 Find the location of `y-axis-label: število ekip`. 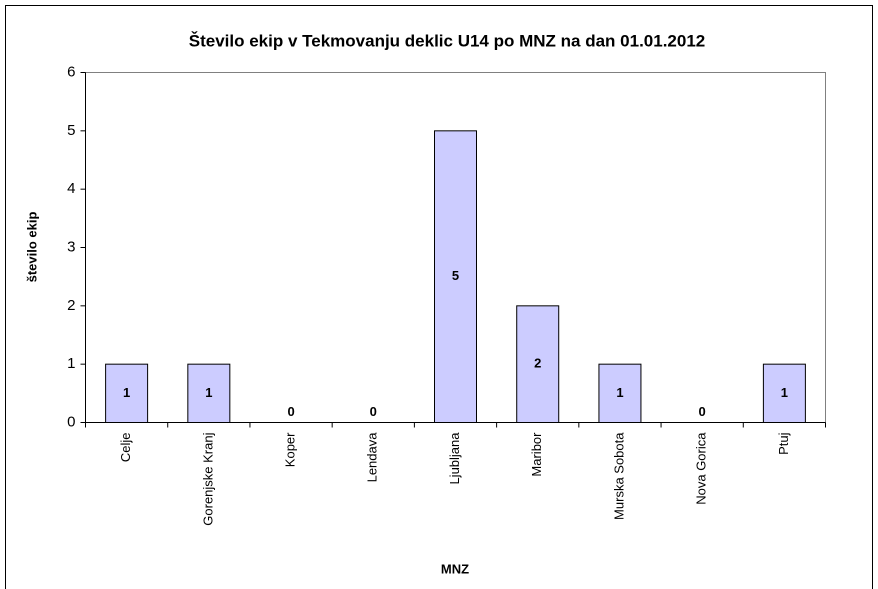

y-axis-label: število ekip is located at coordinates (31, 247).